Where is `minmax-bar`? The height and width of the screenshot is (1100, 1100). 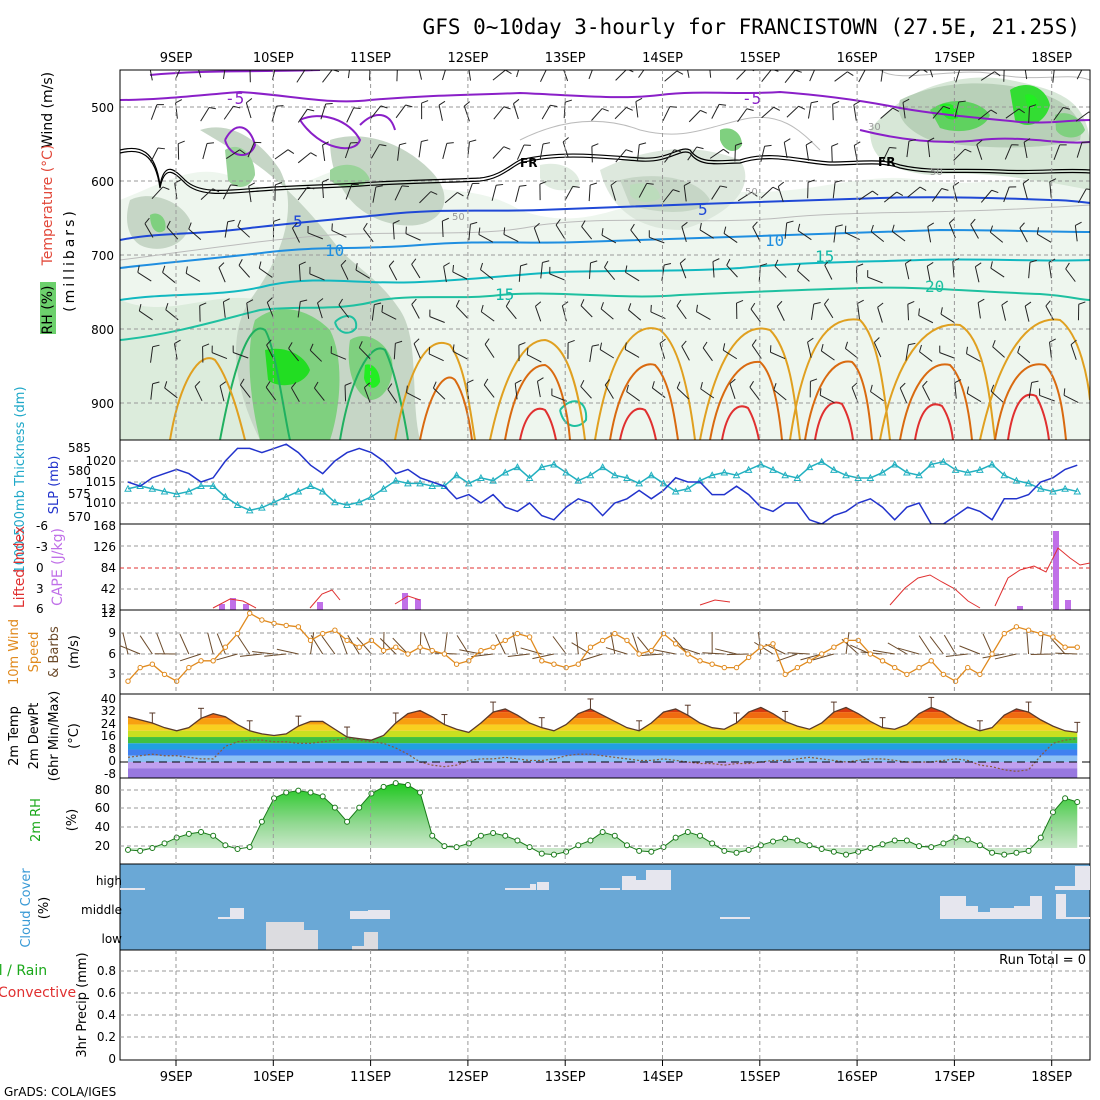 minmax-bar is located at coordinates (1028, 707).